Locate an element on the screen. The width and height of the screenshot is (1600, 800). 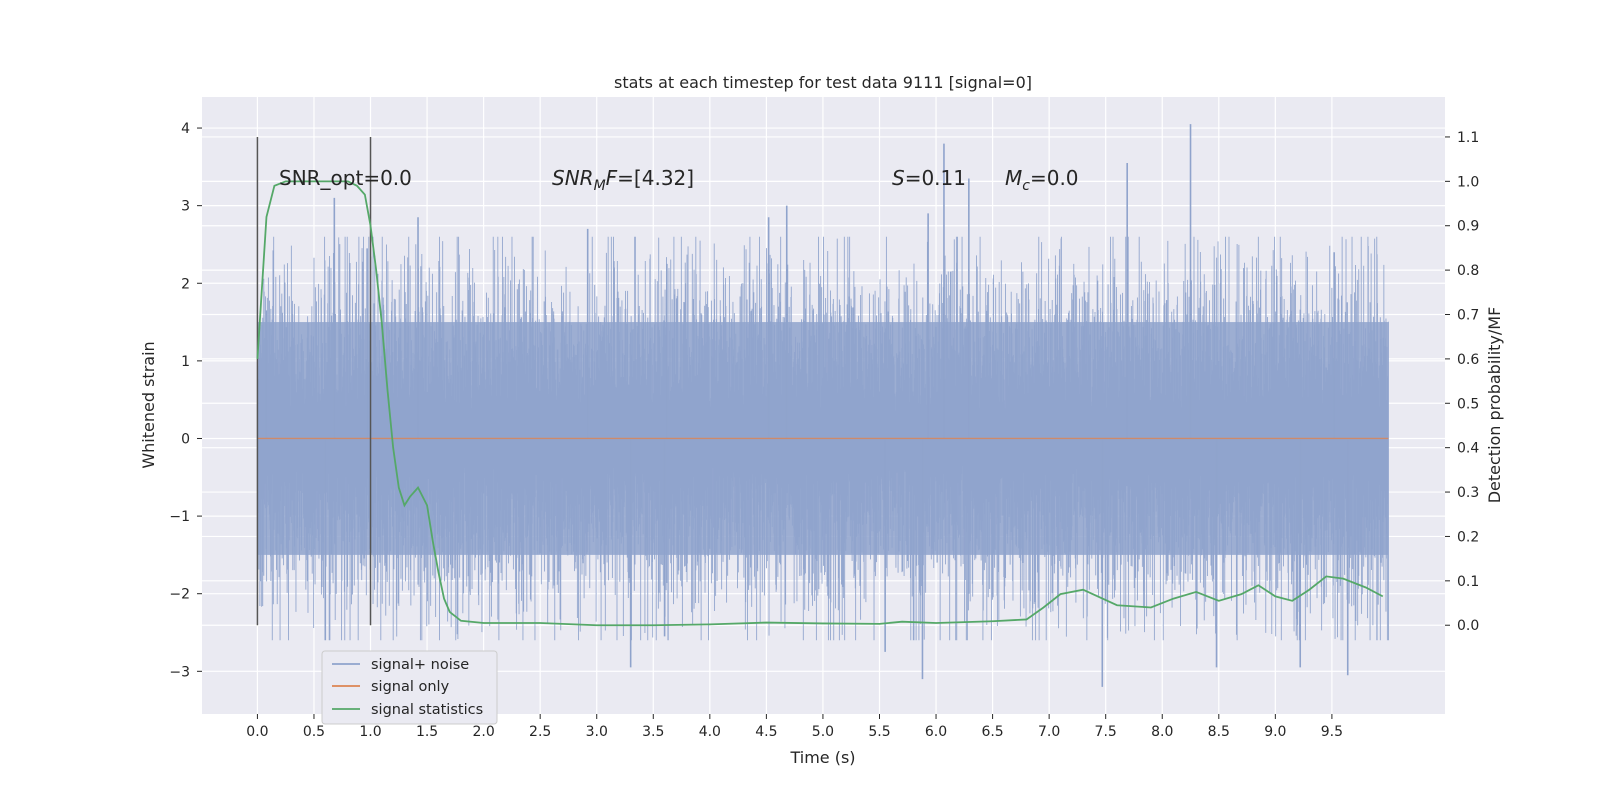
x-tick-label: 7.0 is located at coordinates (1049, 732).